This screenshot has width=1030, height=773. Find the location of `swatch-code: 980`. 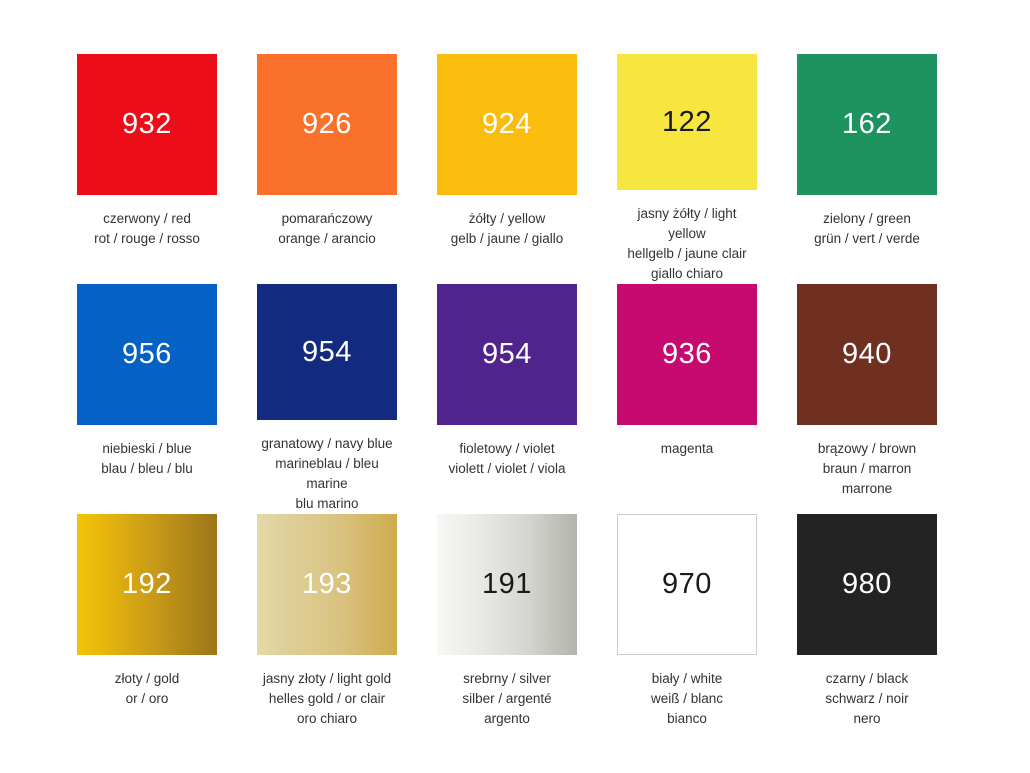

swatch-code: 980 is located at coordinates (867, 584).